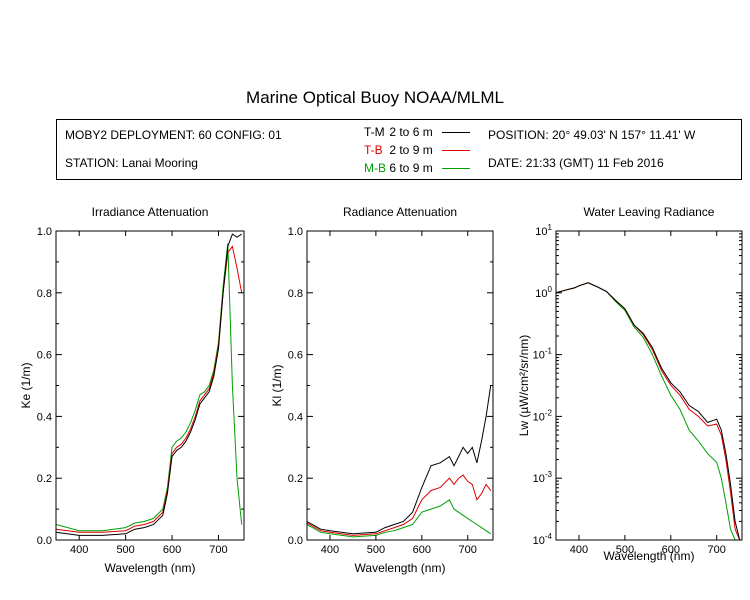 The width and height of the screenshot is (750, 600). I want to click on chart-title: Radiance Attenuation, so click(400, 212).